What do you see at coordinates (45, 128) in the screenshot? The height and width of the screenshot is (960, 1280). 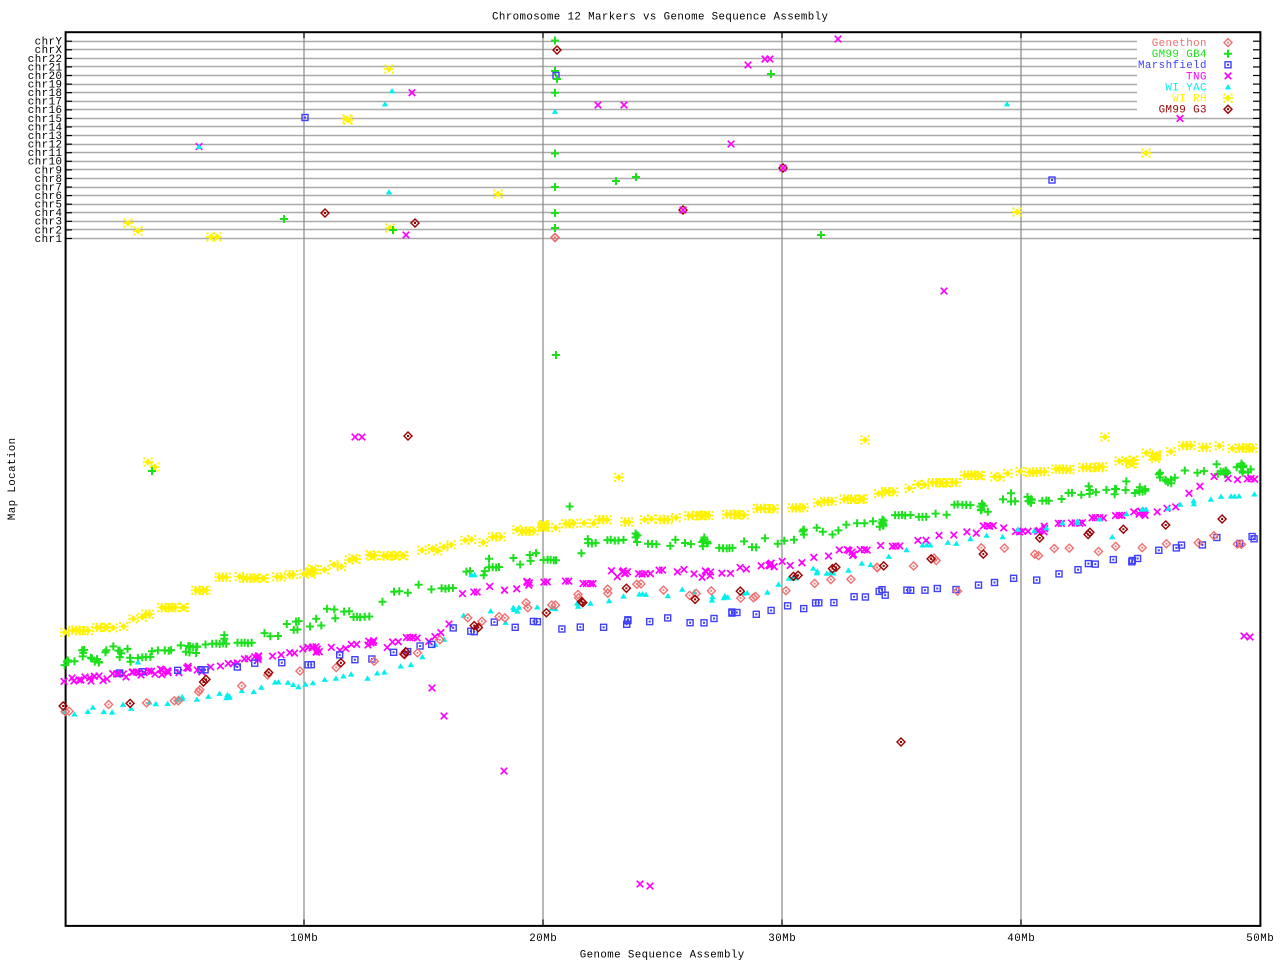 I see `svg-text: chr14` at bounding box center [45, 128].